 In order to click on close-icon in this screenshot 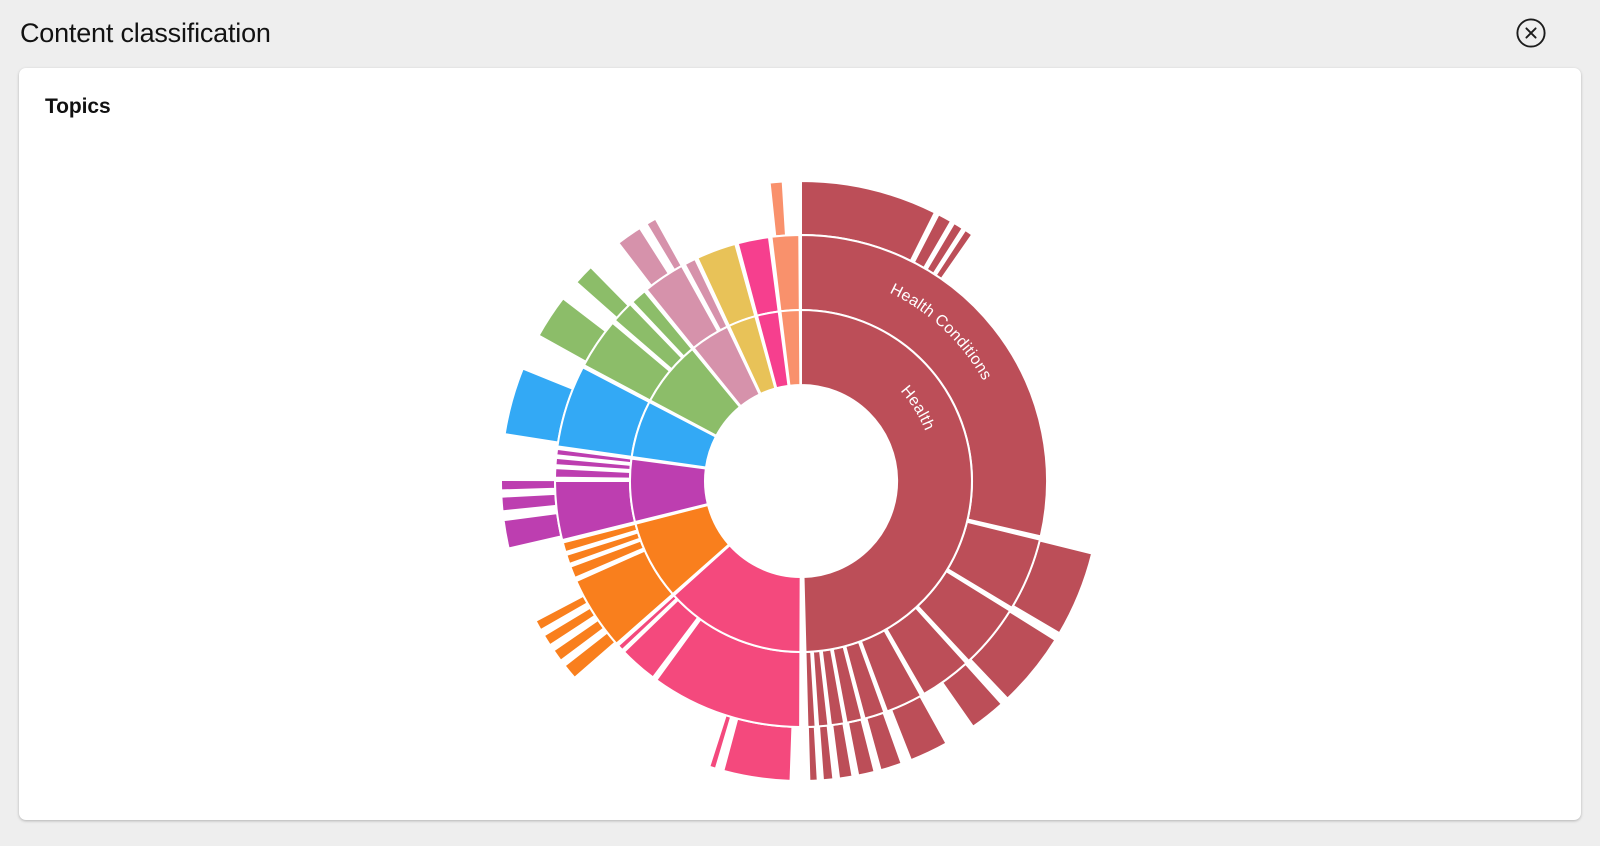, I will do `click(1531, 33)`.